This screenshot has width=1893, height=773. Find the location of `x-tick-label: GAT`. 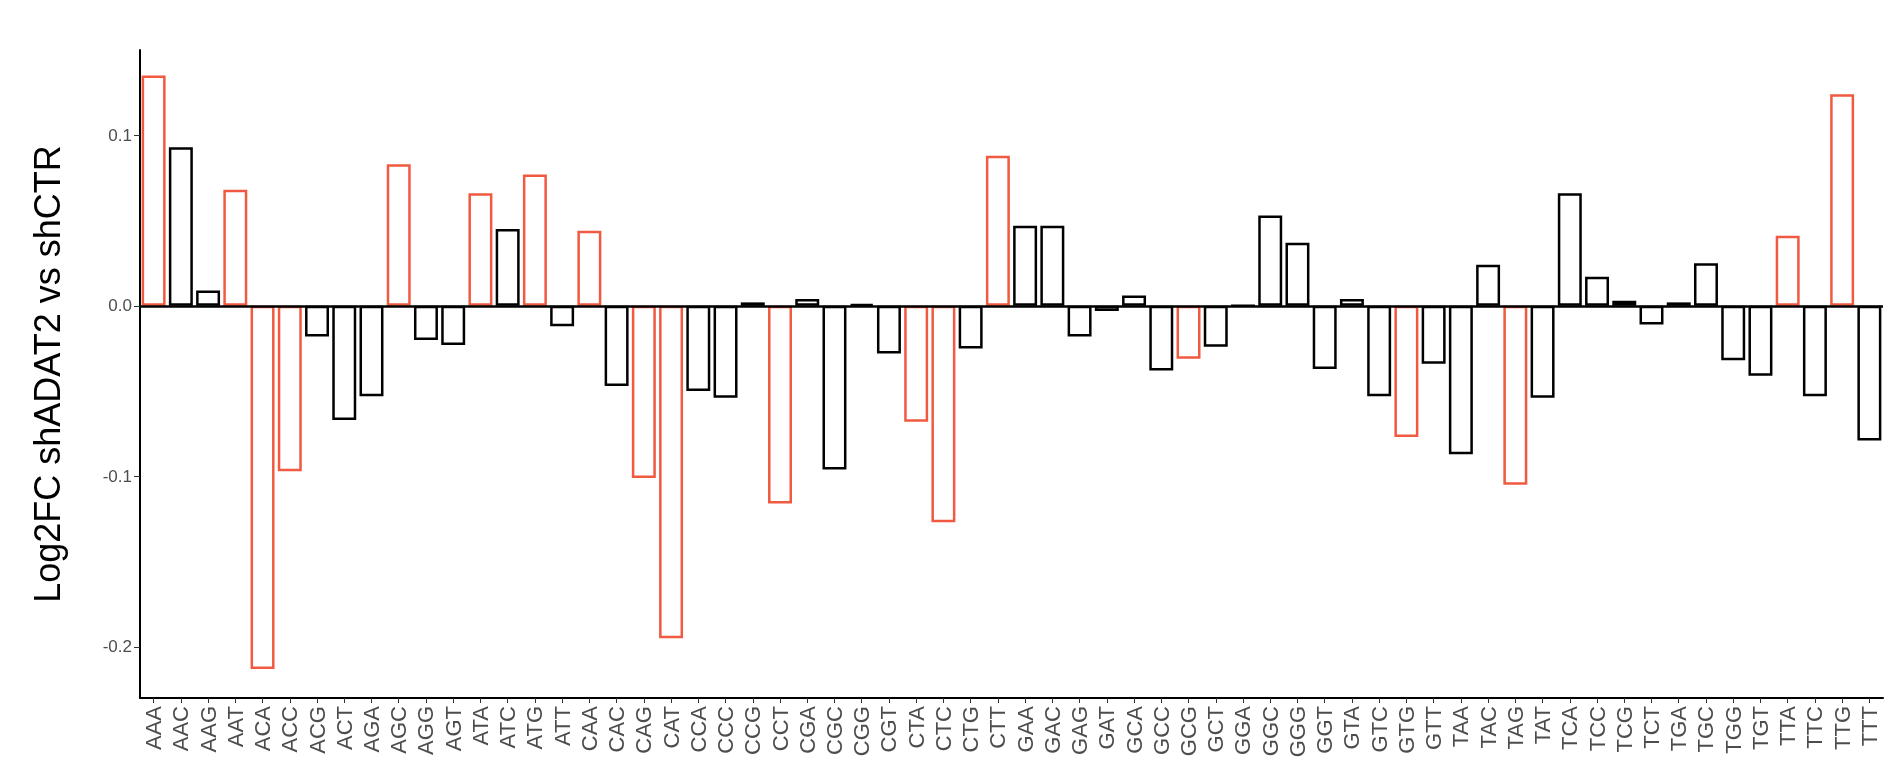

x-tick-label: GAT is located at coordinates (1107, 728).